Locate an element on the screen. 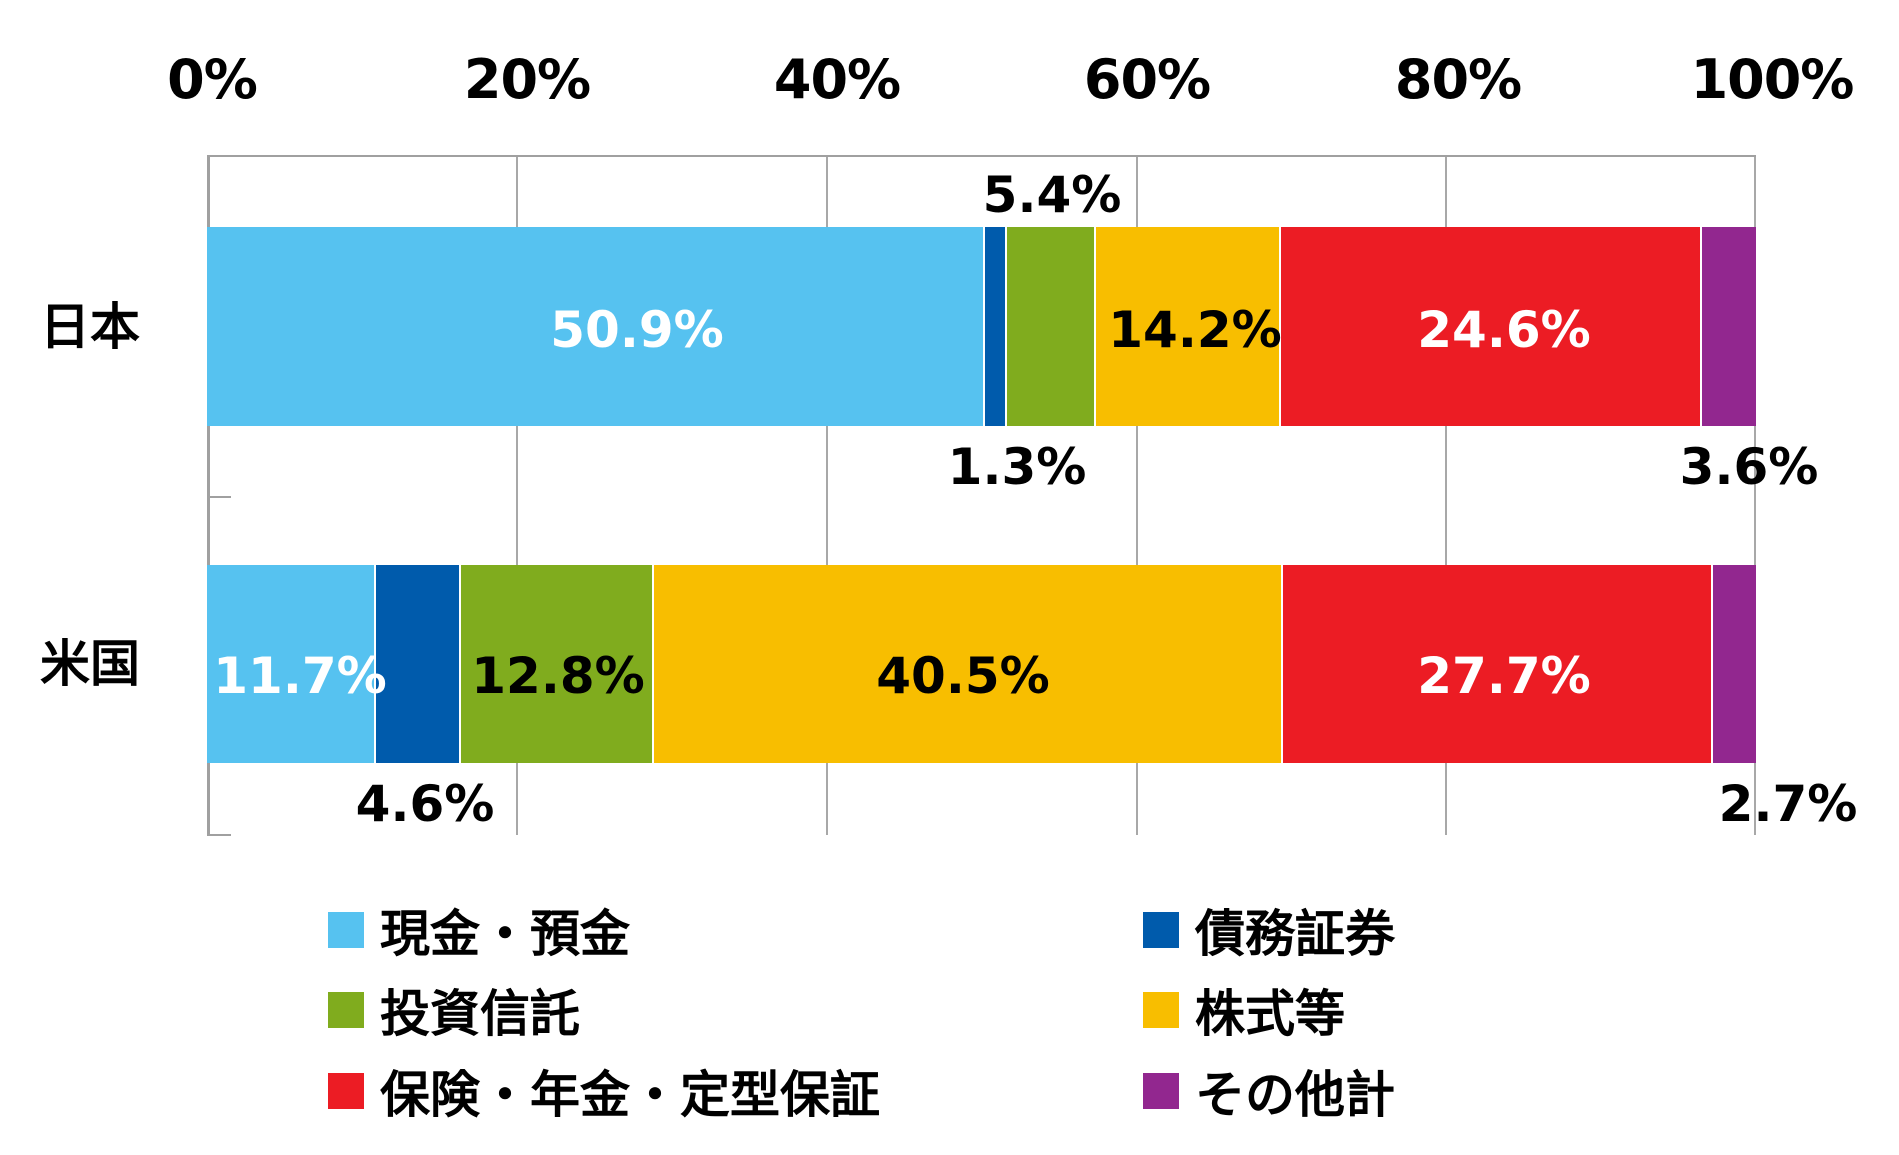  data-label-japan-other: 3.6% is located at coordinates (1749, 467).